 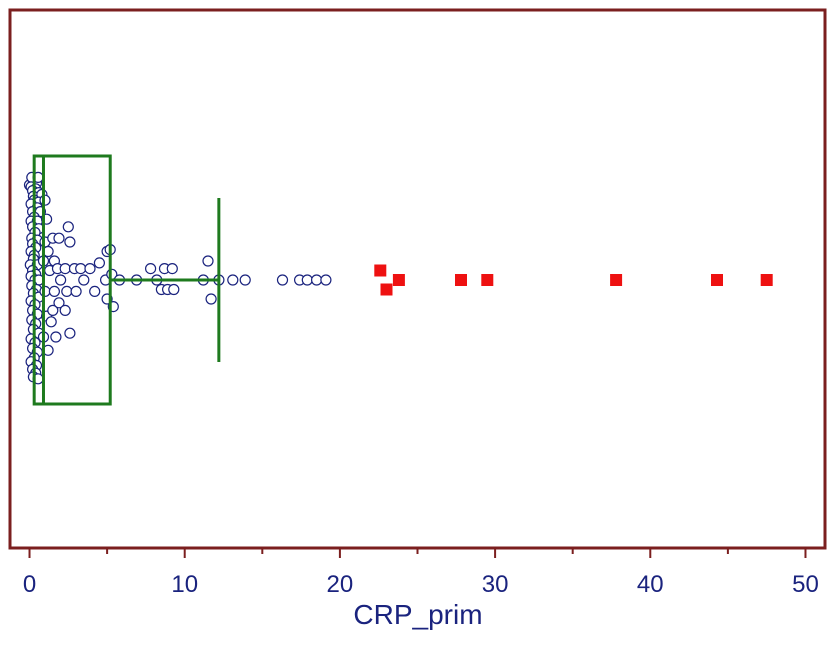 I want to click on x-tick-label: 10, so click(x=184, y=584).